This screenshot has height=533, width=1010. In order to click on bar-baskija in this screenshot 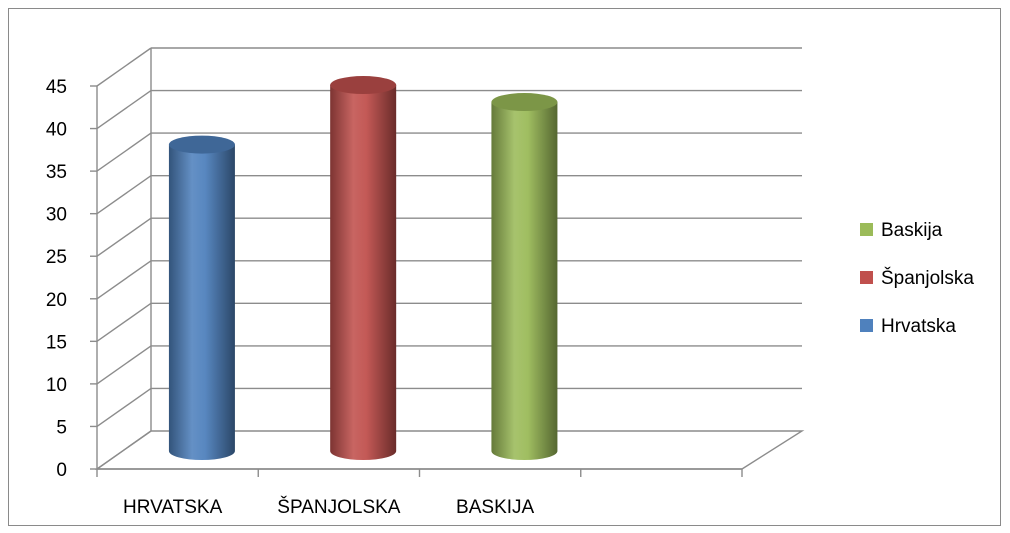, I will do `click(524, 277)`.